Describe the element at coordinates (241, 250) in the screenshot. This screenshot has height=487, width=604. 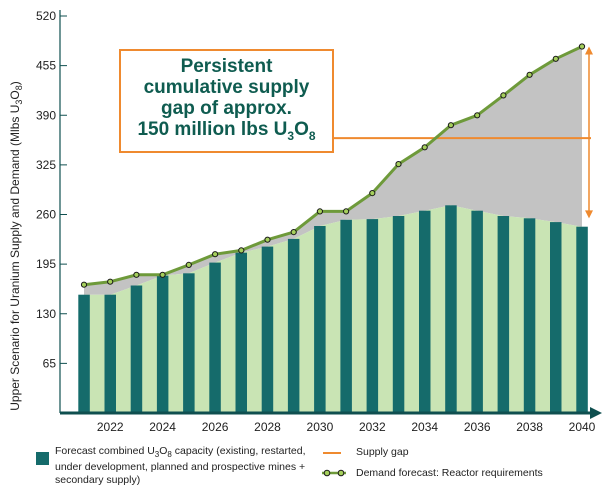
I see `demand-point-2027` at that location.